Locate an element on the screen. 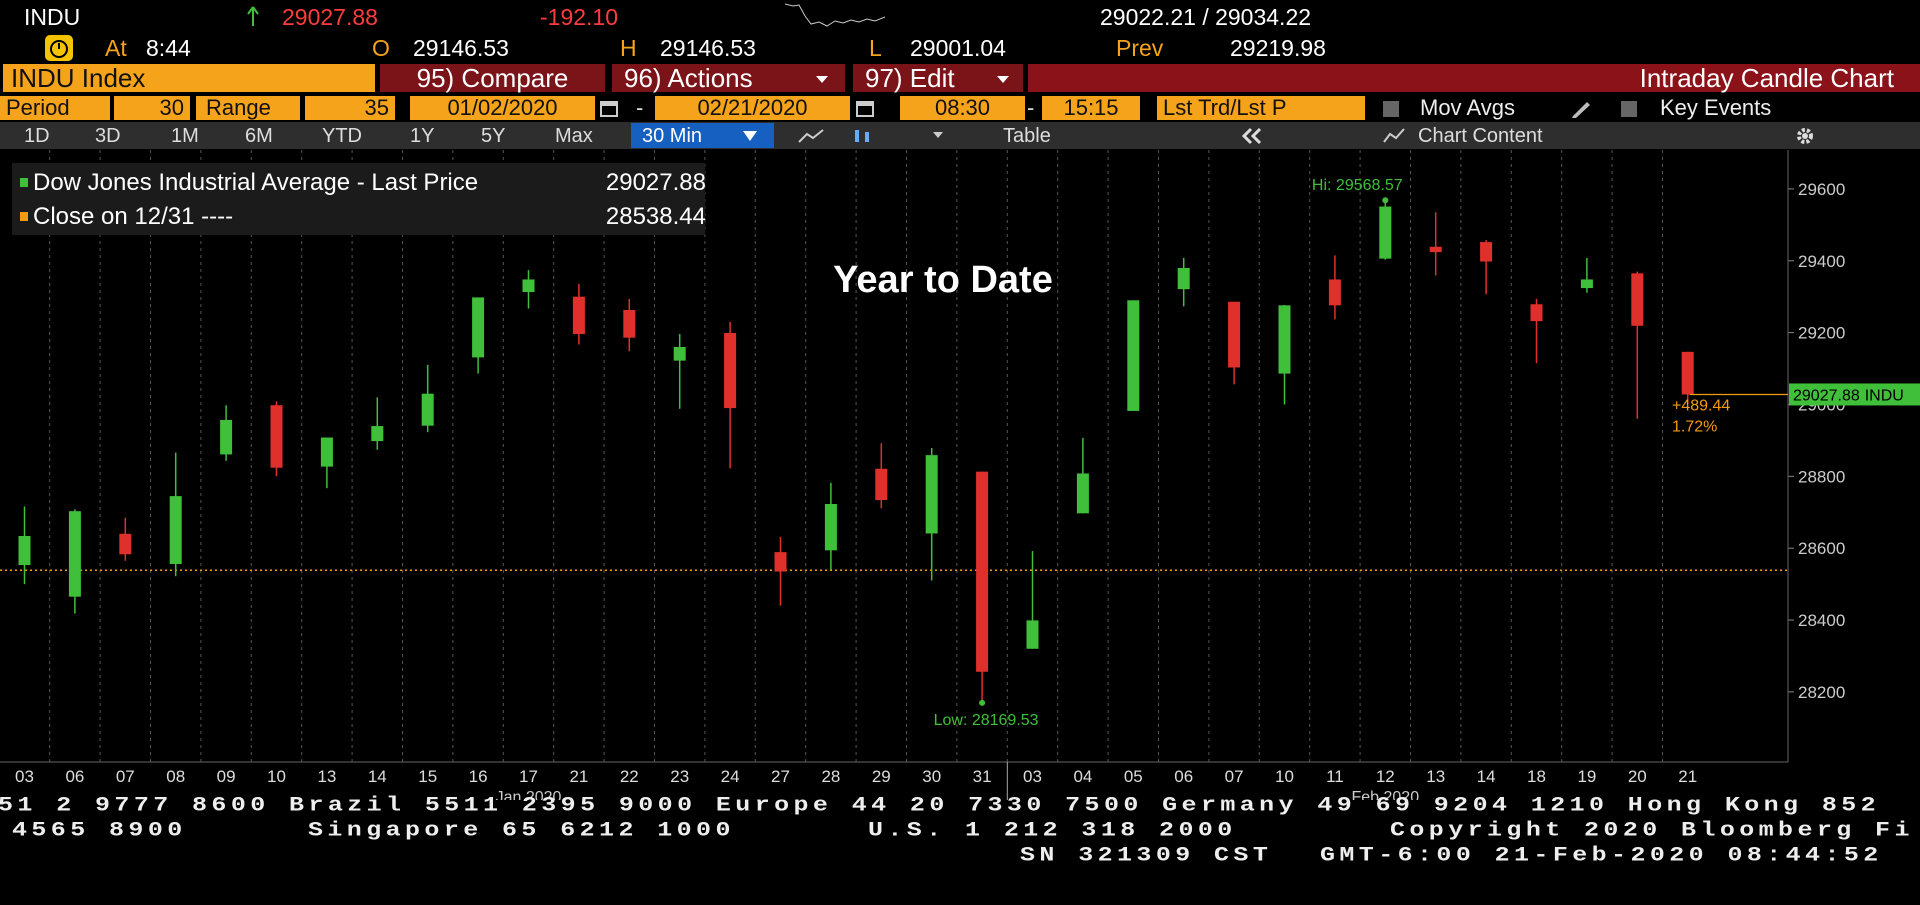 This screenshot has height=905, width=1920. price-field: Lst Trd/Lst P is located at coordinates (1261, 108).